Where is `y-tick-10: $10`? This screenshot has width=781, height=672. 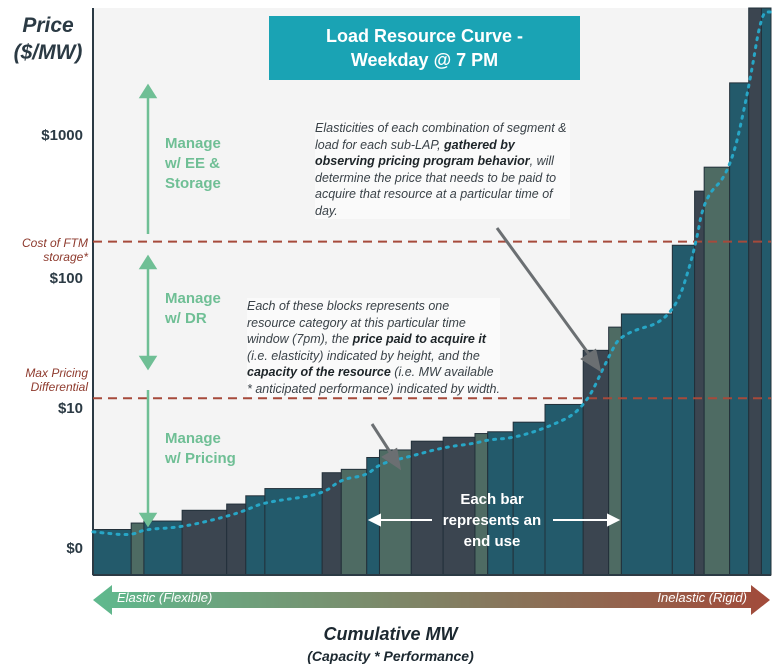
y-tick-10: $10 is located at coordinates (70, 408).